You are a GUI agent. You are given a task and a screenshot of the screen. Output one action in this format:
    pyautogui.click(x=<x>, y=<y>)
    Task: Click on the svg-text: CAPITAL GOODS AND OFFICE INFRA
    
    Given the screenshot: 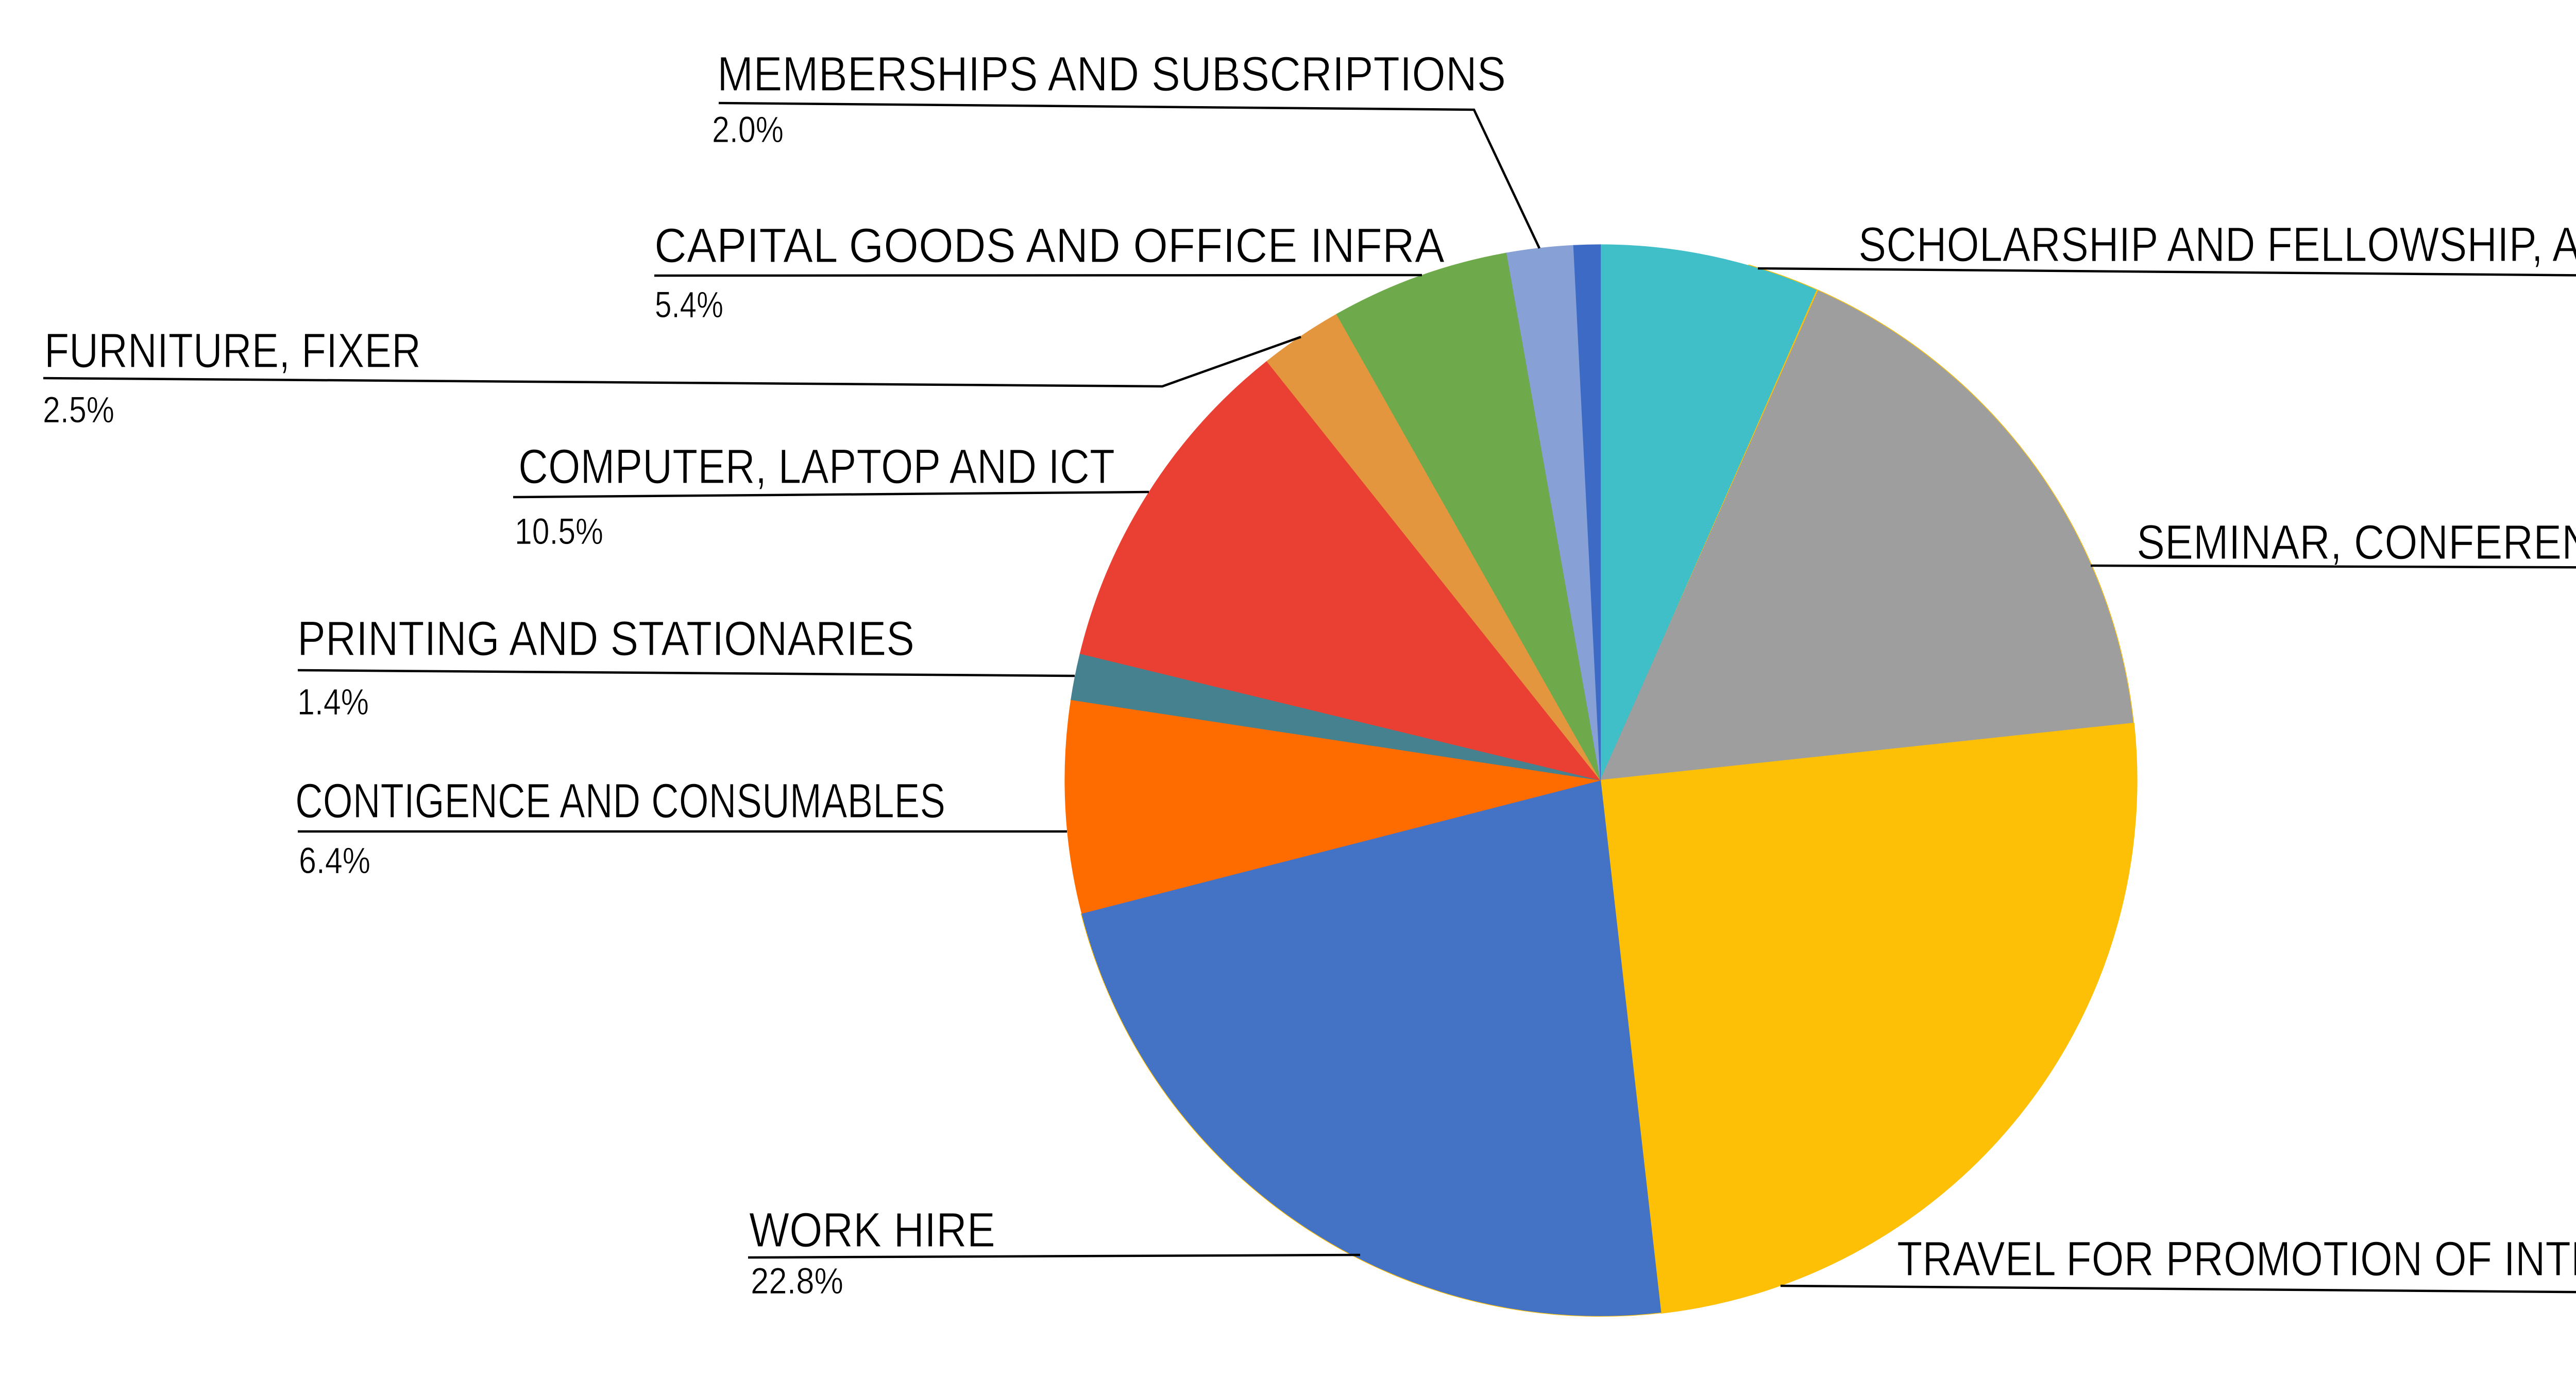 What is the action you would take?
    pyautogui.click(x=1049, y=245)
    